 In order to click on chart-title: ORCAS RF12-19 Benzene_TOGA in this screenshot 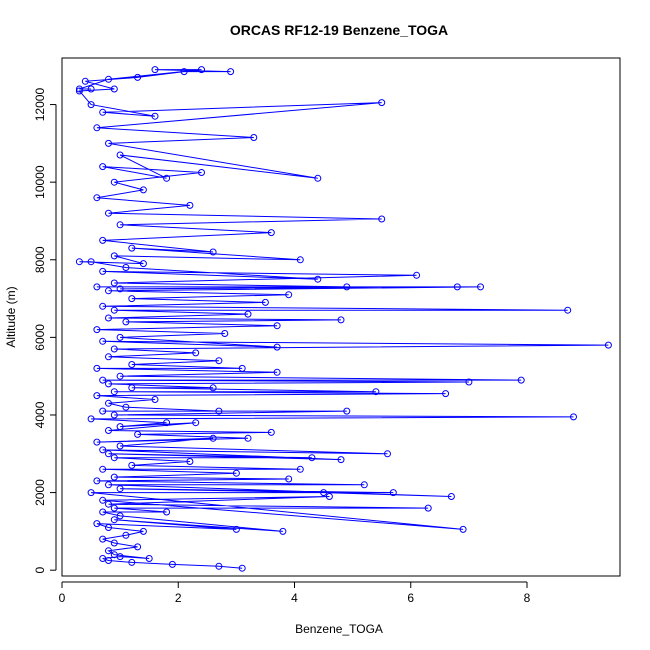, I will do `click(339, 30)`.